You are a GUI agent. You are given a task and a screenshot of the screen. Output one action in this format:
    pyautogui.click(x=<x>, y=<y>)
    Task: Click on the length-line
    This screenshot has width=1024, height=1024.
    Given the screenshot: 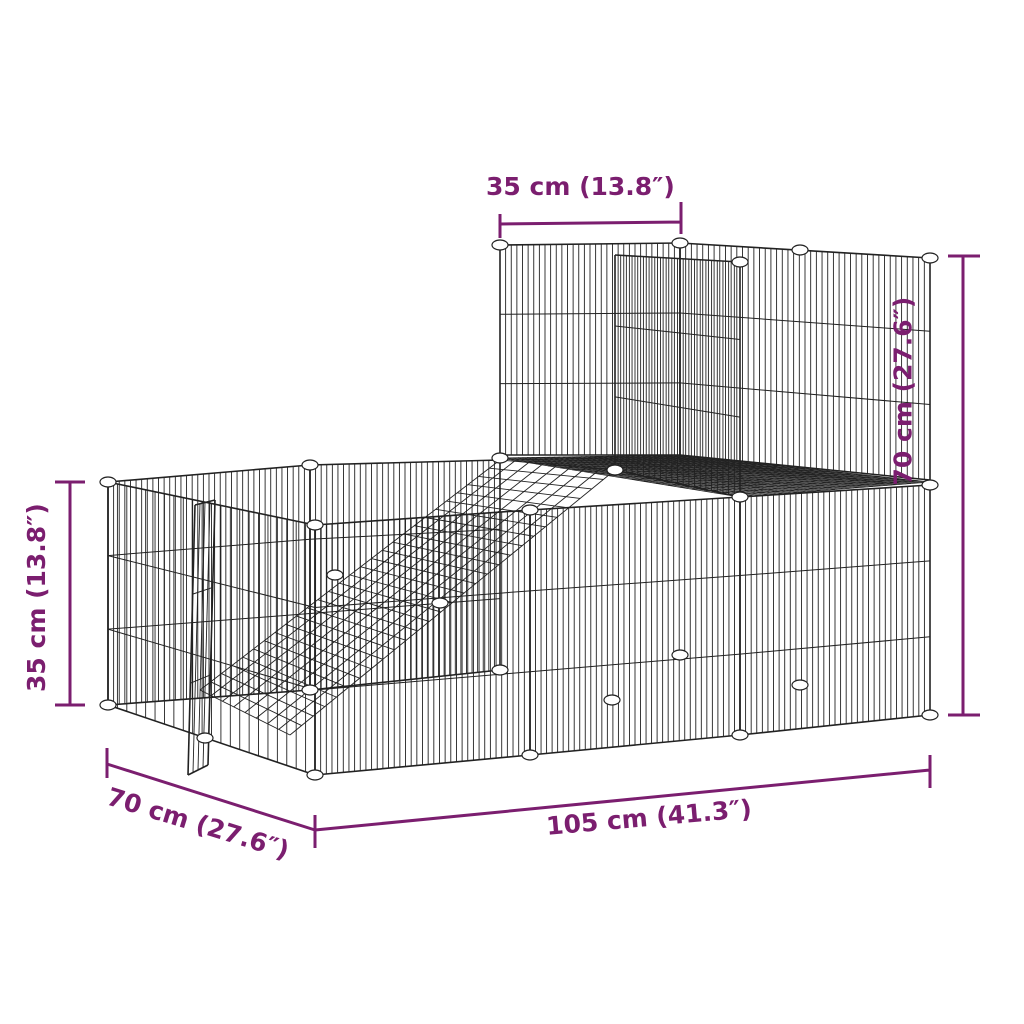 What is the action you would take?
    pyautogui.click(x=623, y=793)
    